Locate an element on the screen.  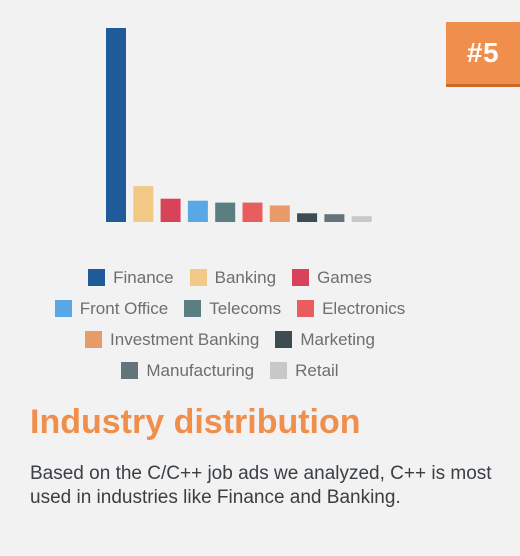
legend-row: Finance Banking Games is located at coordinates (230, 277).